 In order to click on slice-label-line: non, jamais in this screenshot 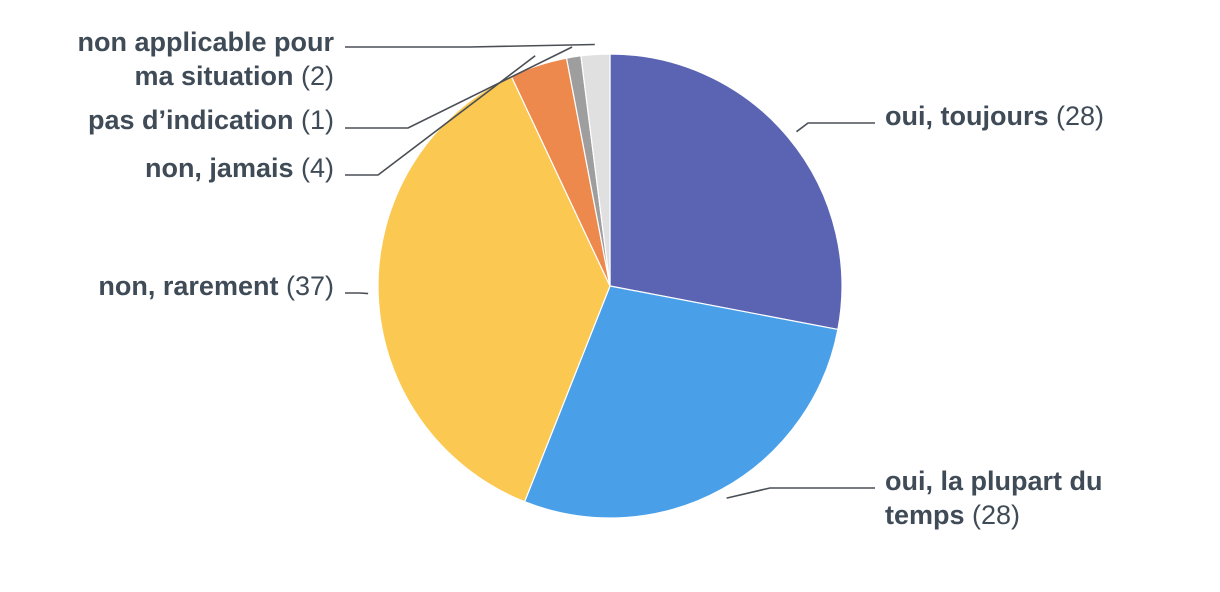, I will do `click(219, 168)`.